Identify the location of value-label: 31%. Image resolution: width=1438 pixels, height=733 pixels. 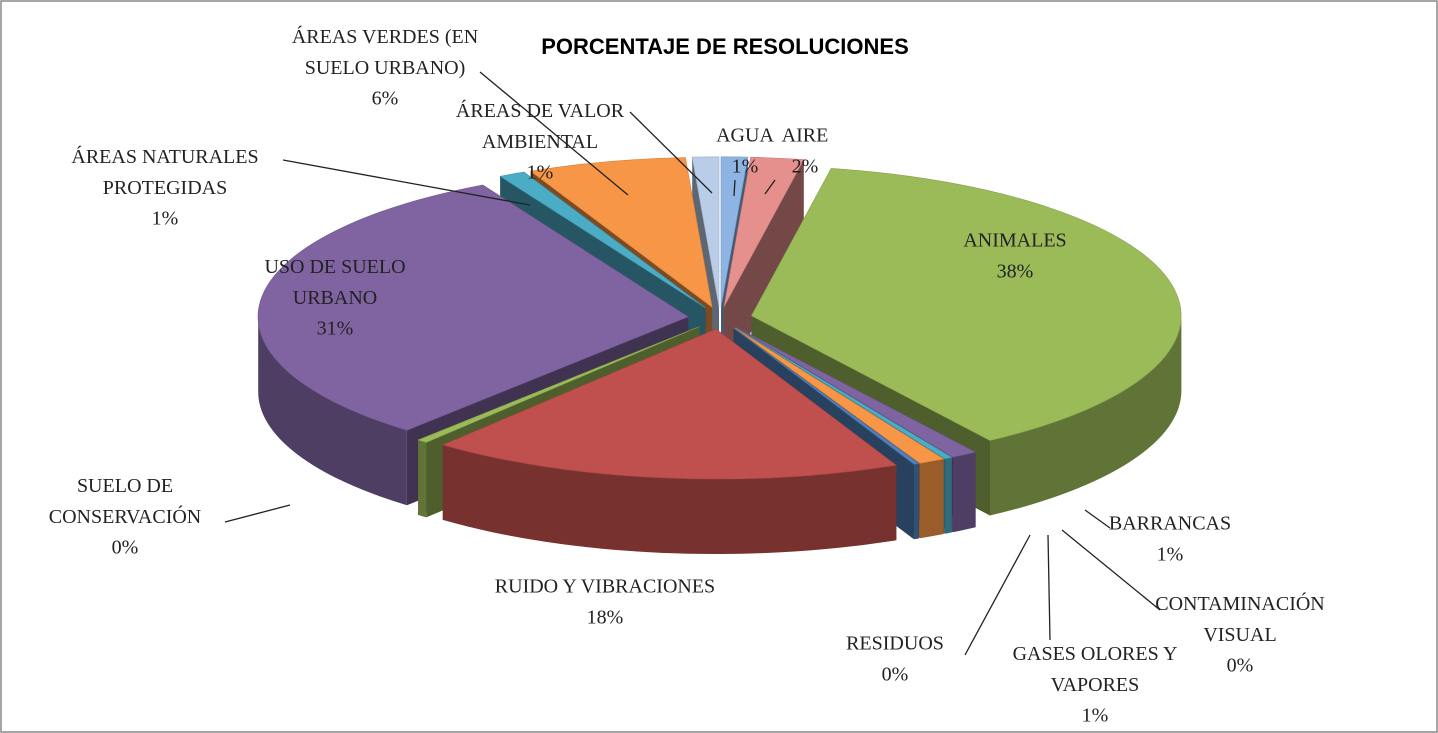
(335, 329).